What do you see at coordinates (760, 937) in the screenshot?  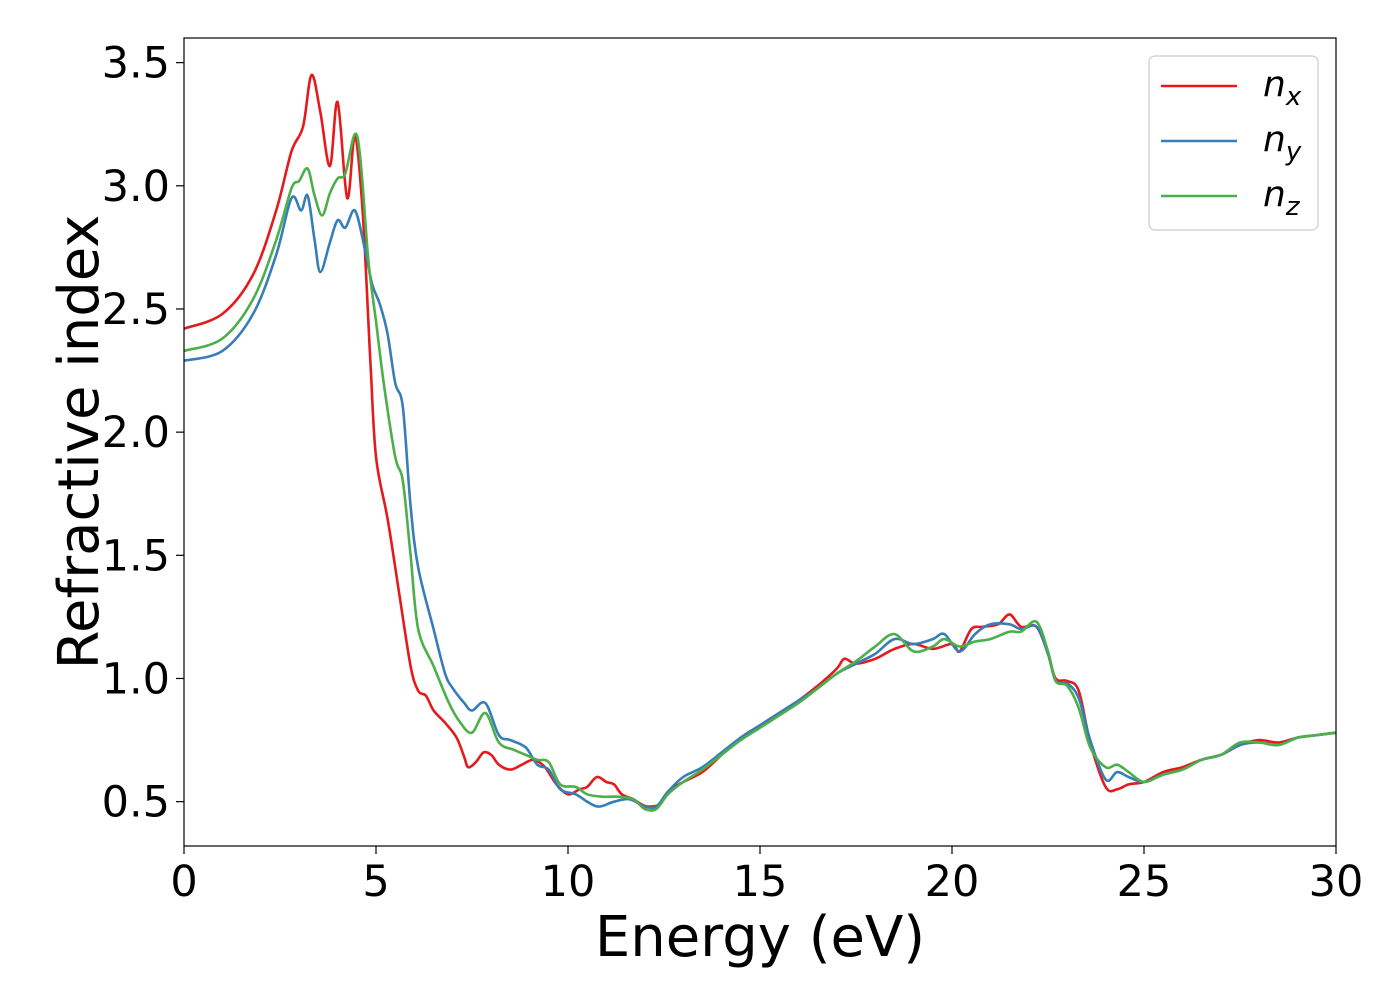 I see `x-axis-label: Energy (eV)` at bounding box center [760, 937].